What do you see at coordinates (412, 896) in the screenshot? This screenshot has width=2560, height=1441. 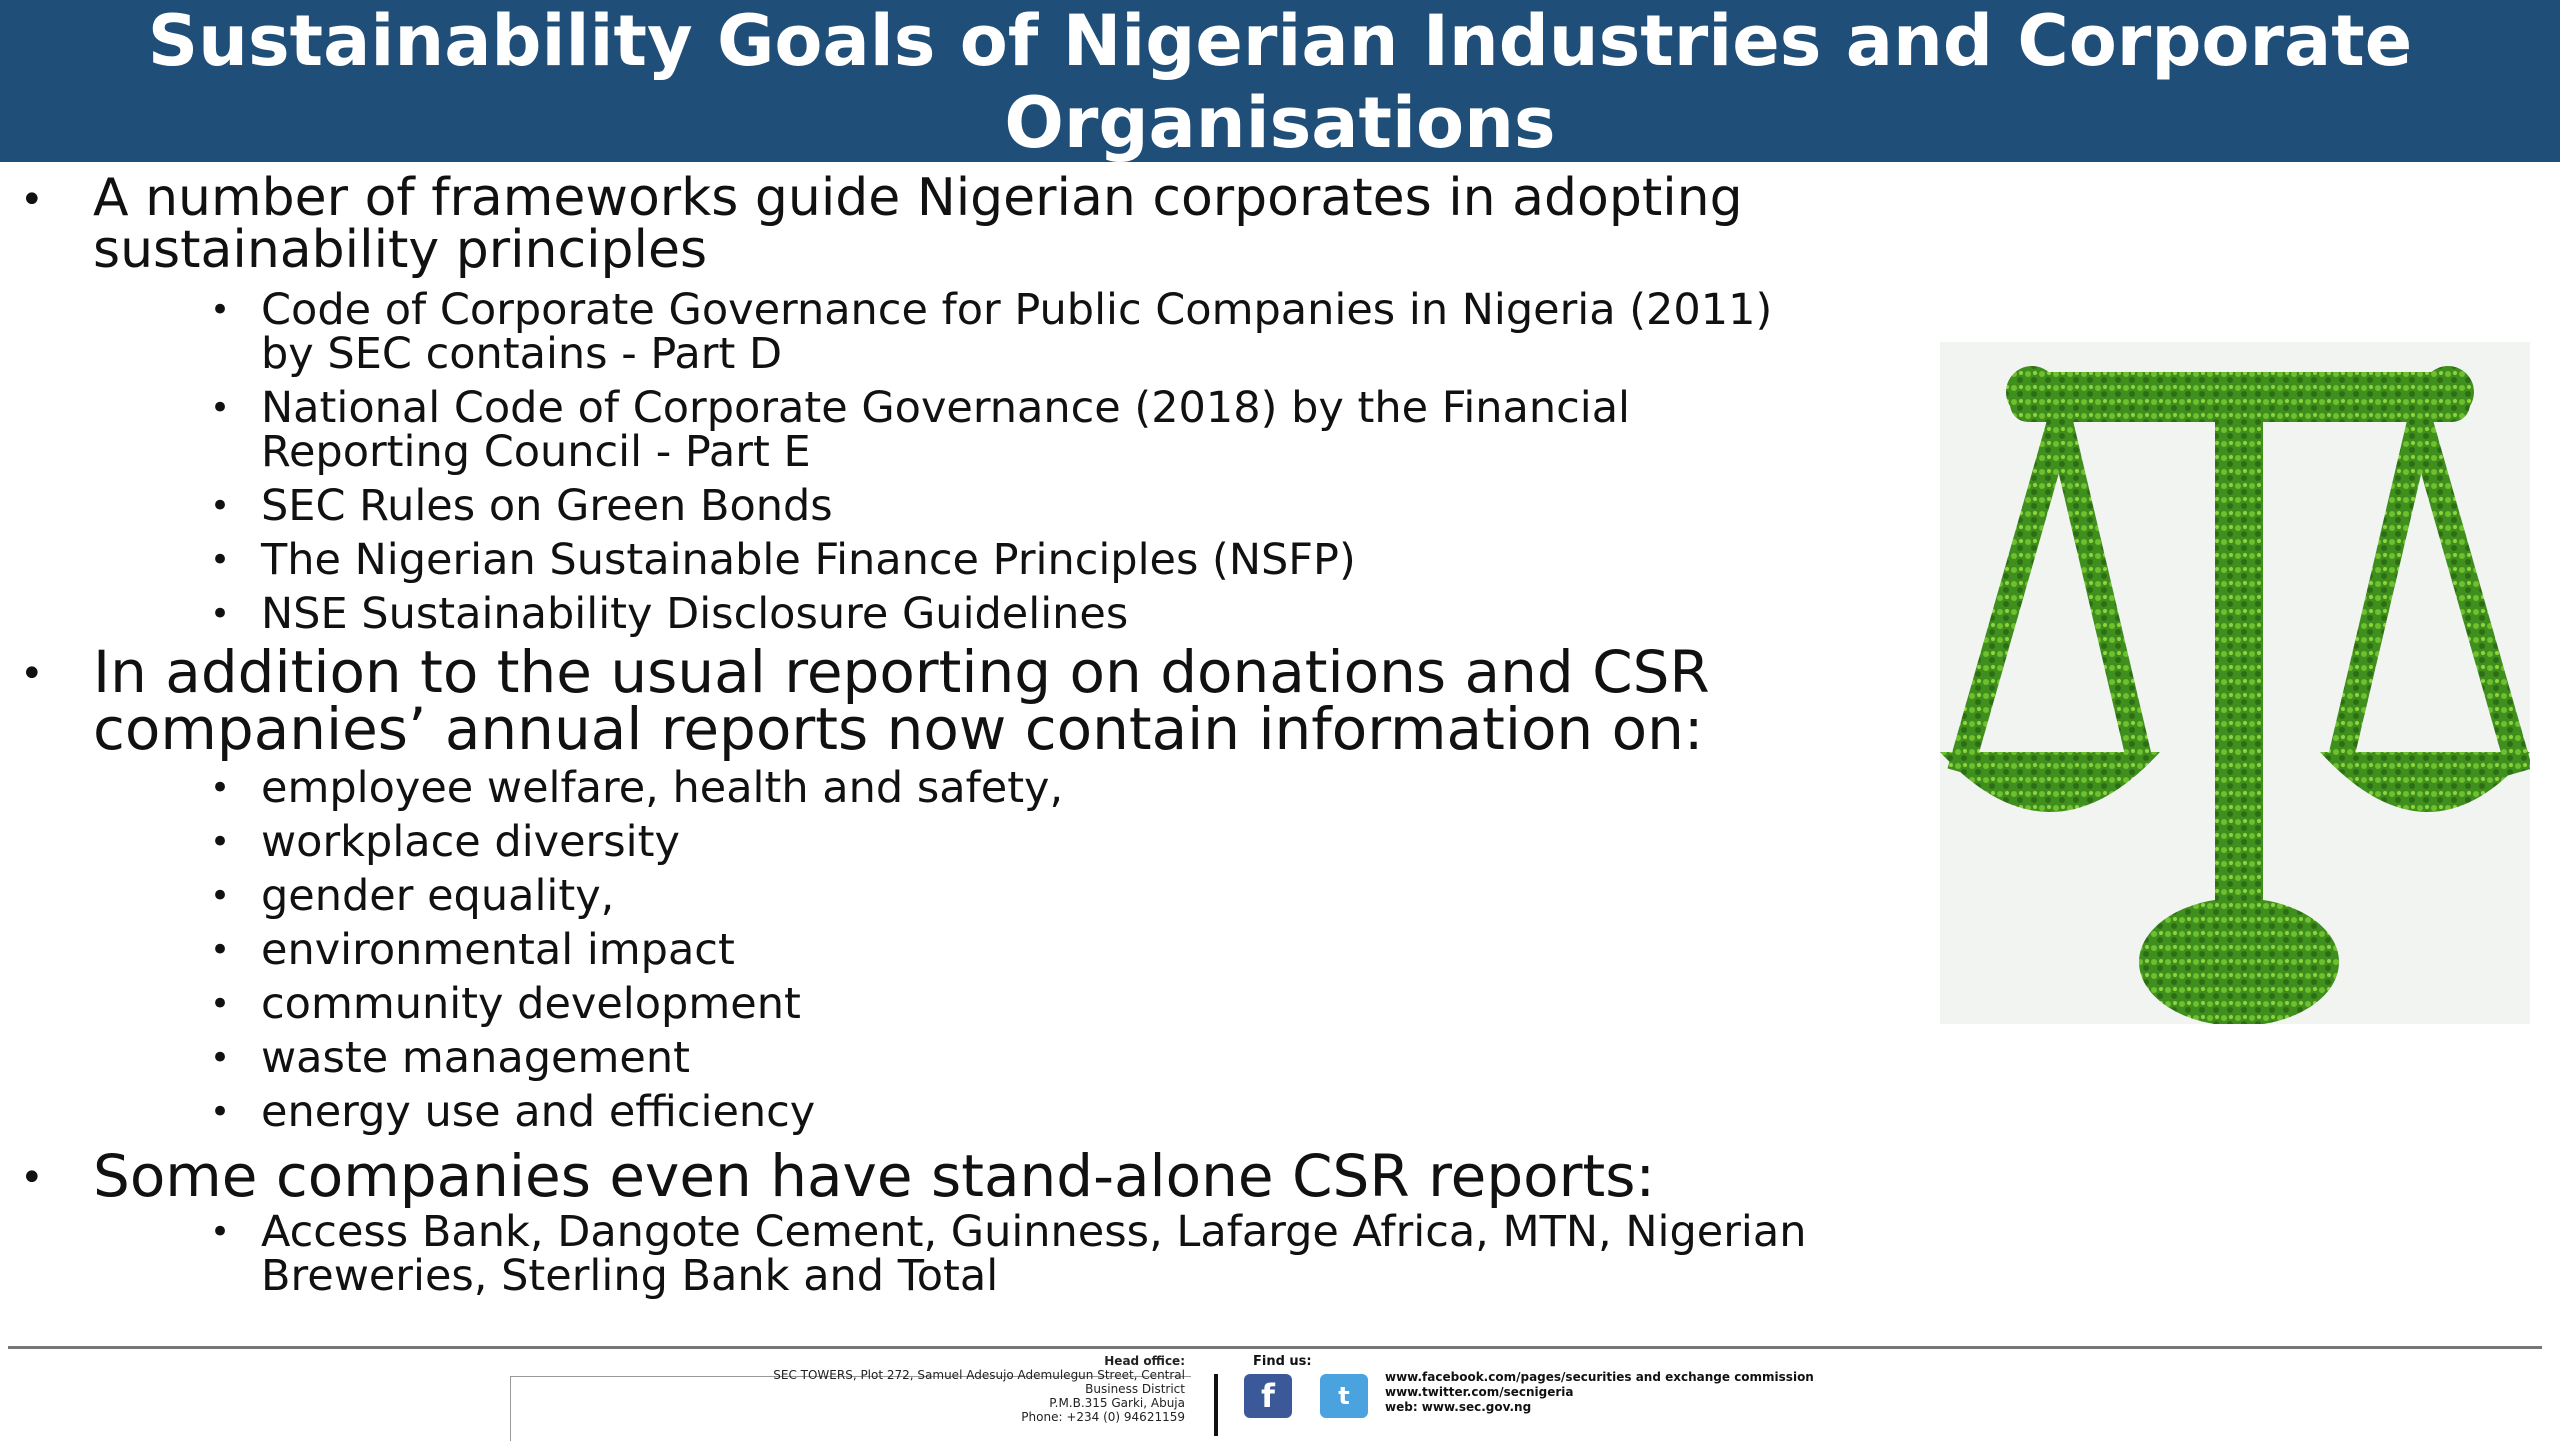 I see `section2-item-3: • gender equality,` at bounding box center [412, 896].